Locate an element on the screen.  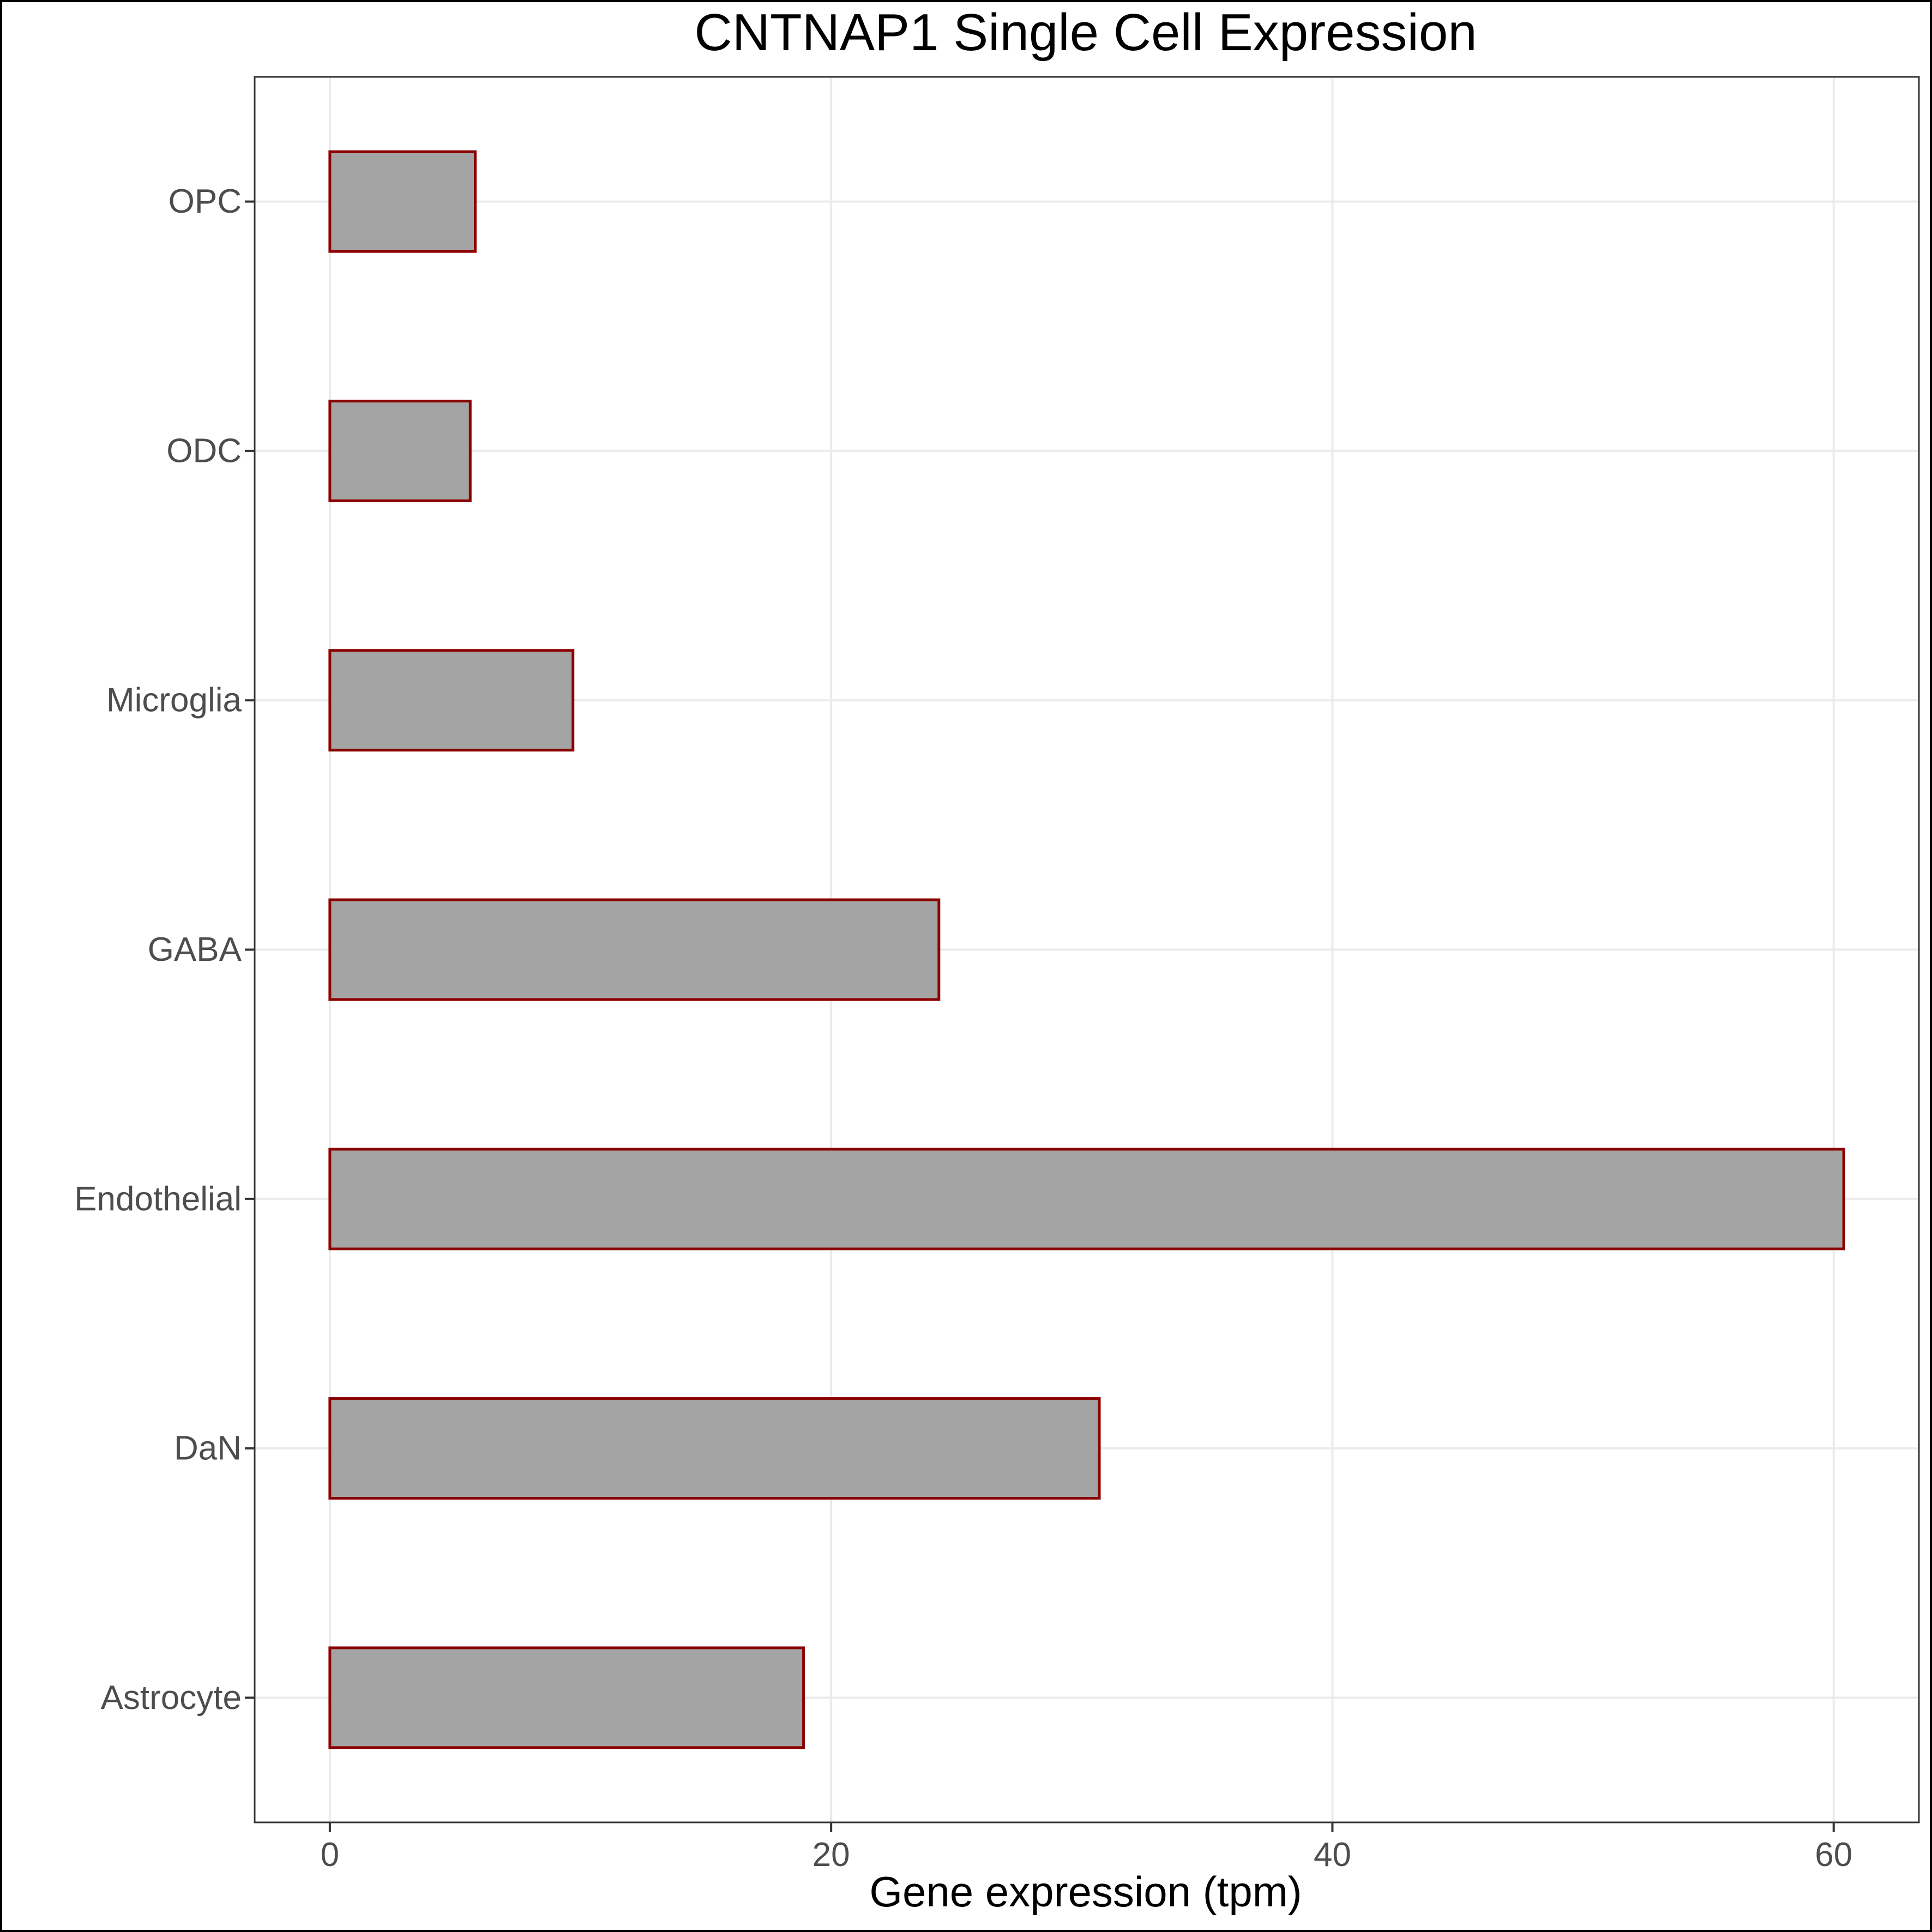
y-tick-label: Microglia is located at coordinates (174, 700).